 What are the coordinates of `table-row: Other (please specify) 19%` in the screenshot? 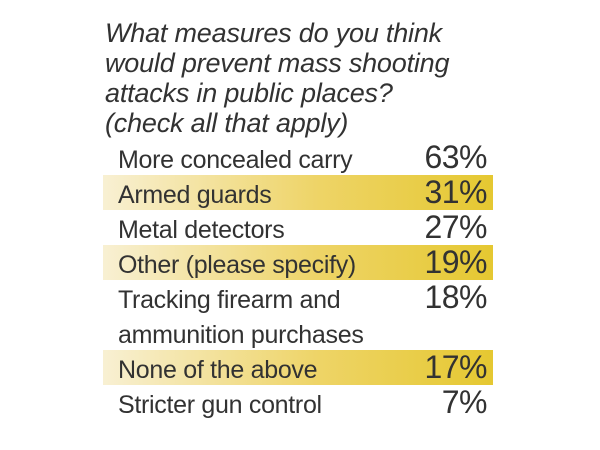 It's located at (298, 262).